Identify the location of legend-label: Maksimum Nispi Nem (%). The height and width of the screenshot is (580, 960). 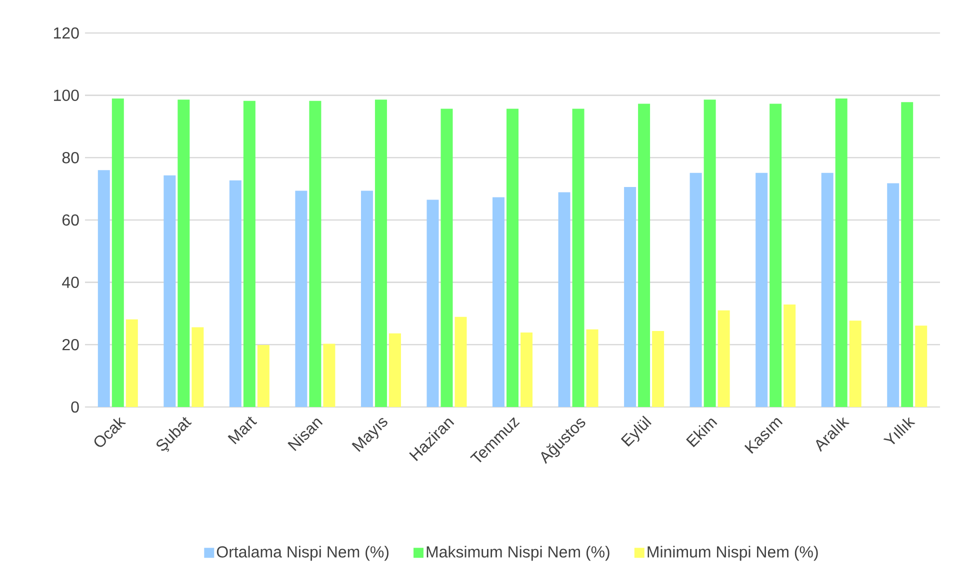
(518, 553).